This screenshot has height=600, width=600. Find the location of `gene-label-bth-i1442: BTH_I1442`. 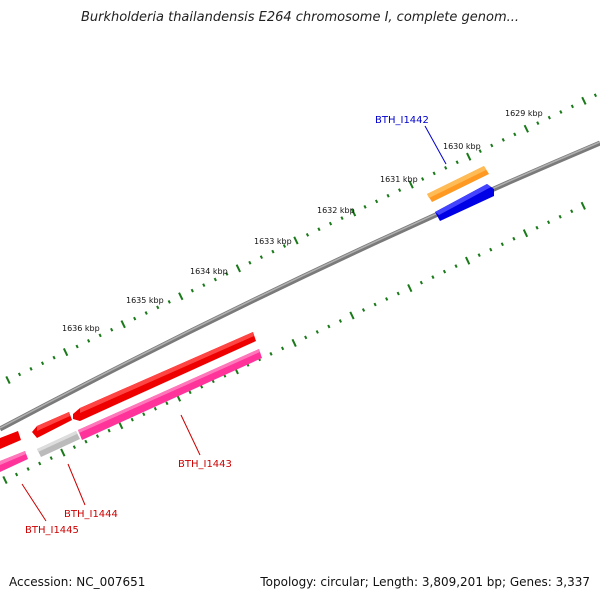

gene-label-bth-i1442: BTH_I1442 is located at coordinates (402, 120).